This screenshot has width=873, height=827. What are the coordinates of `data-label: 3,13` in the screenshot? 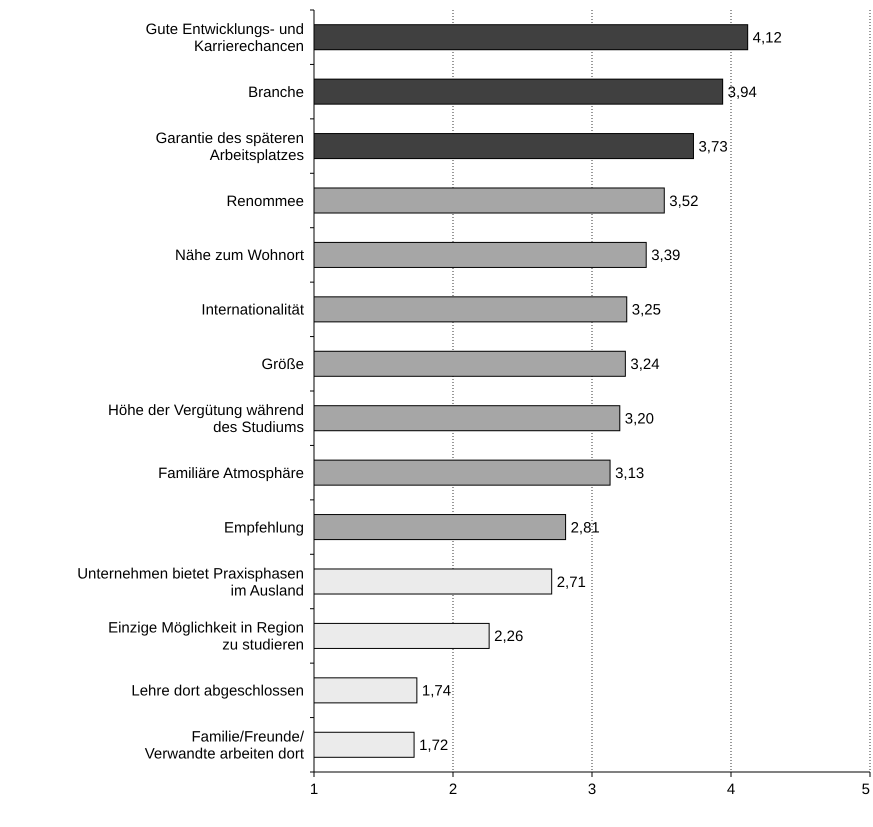 It's located at (629, 473).